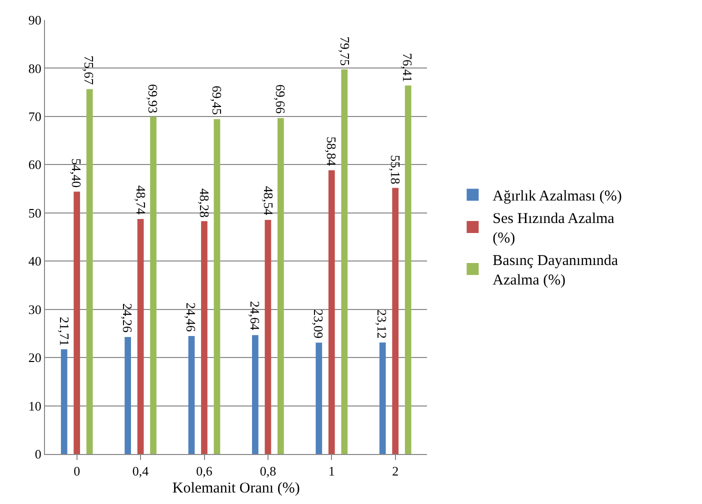 The width and height of the screenshot is (702, 504). What do you see at coordinates (557, 196) in the screenshot?
I see `legend-label: Ağırlık Azalması (%)` at bounding box center [557, 196].